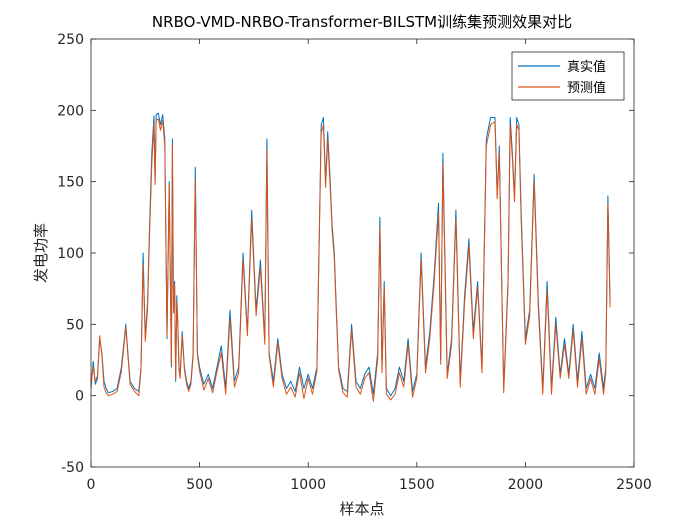  I want to click on x-tick-label: 0, so click(91, 485).